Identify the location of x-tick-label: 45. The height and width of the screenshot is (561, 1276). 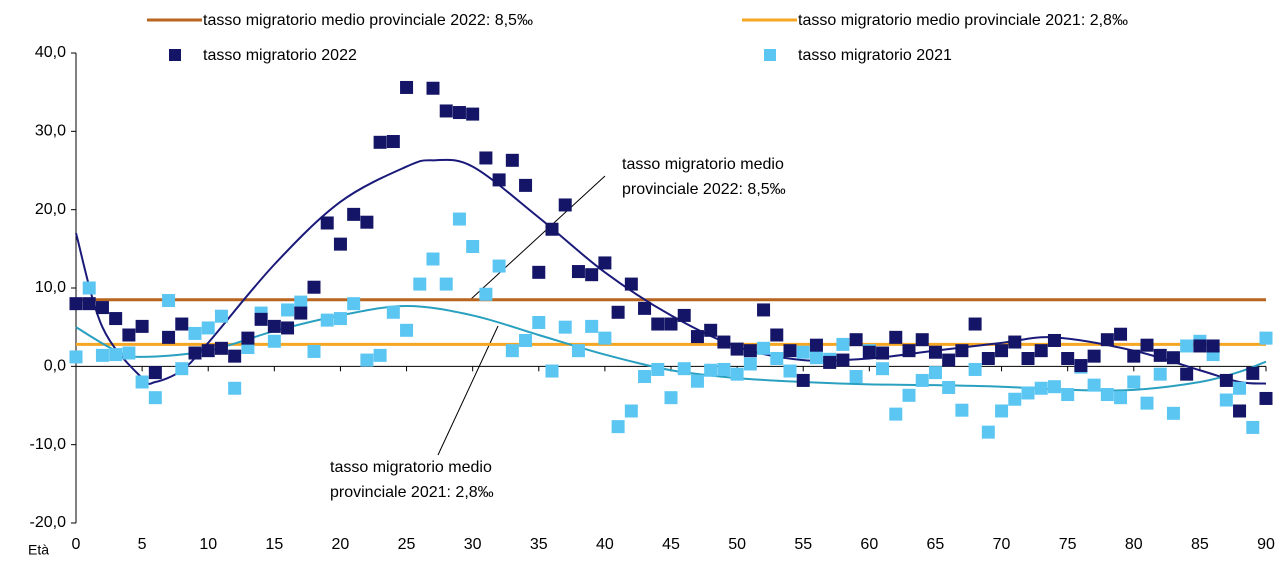
(671, 544).